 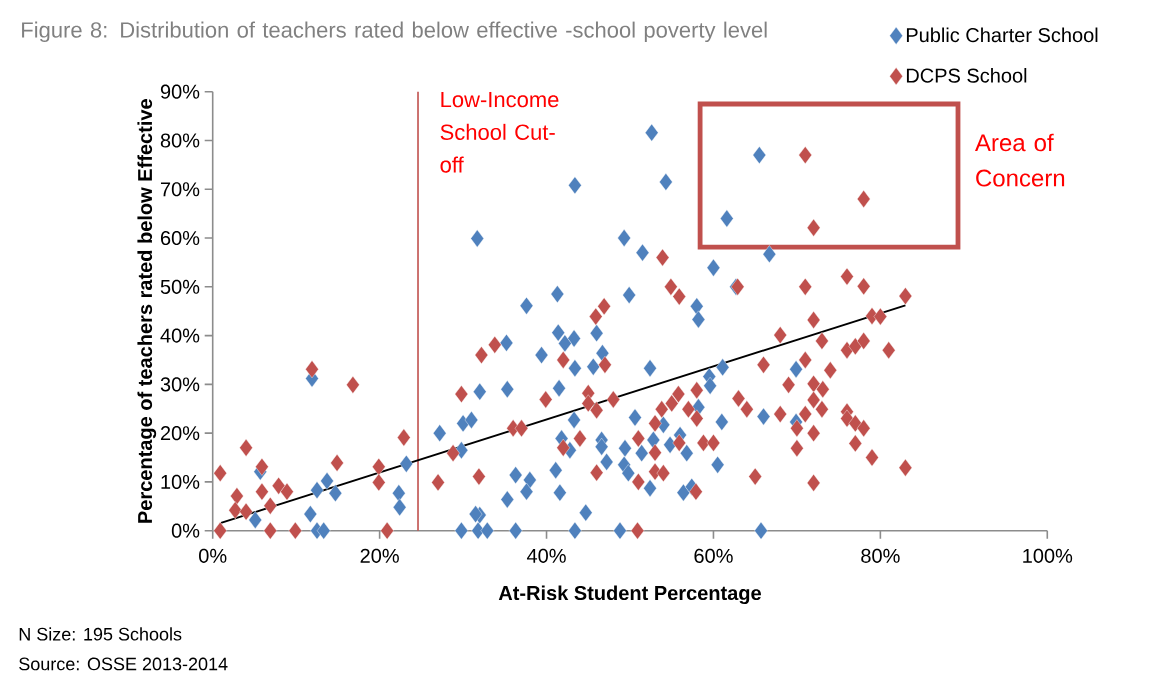 What do you see at coordinates (180, 335) in the screenshot?
I see `y-tick-label: 40%` at bounding box center [180, 335].